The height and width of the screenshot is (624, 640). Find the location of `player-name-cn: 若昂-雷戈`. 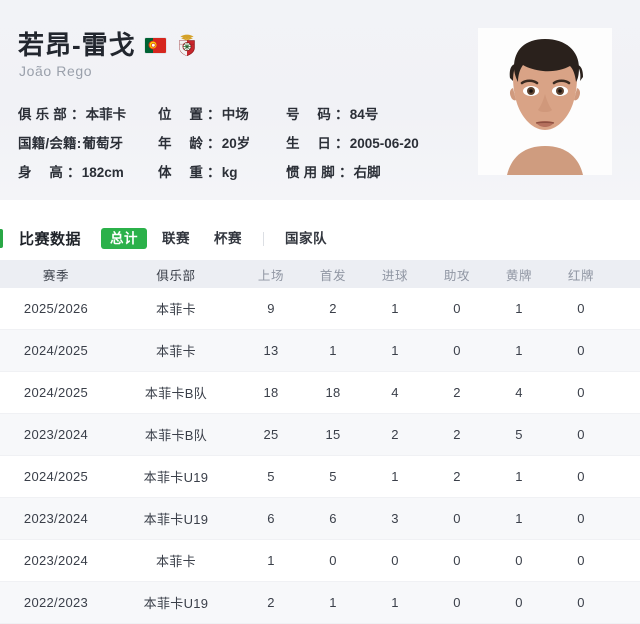

player-name-cn: 若昂-雷戈 is located at coordinates (77, 45).